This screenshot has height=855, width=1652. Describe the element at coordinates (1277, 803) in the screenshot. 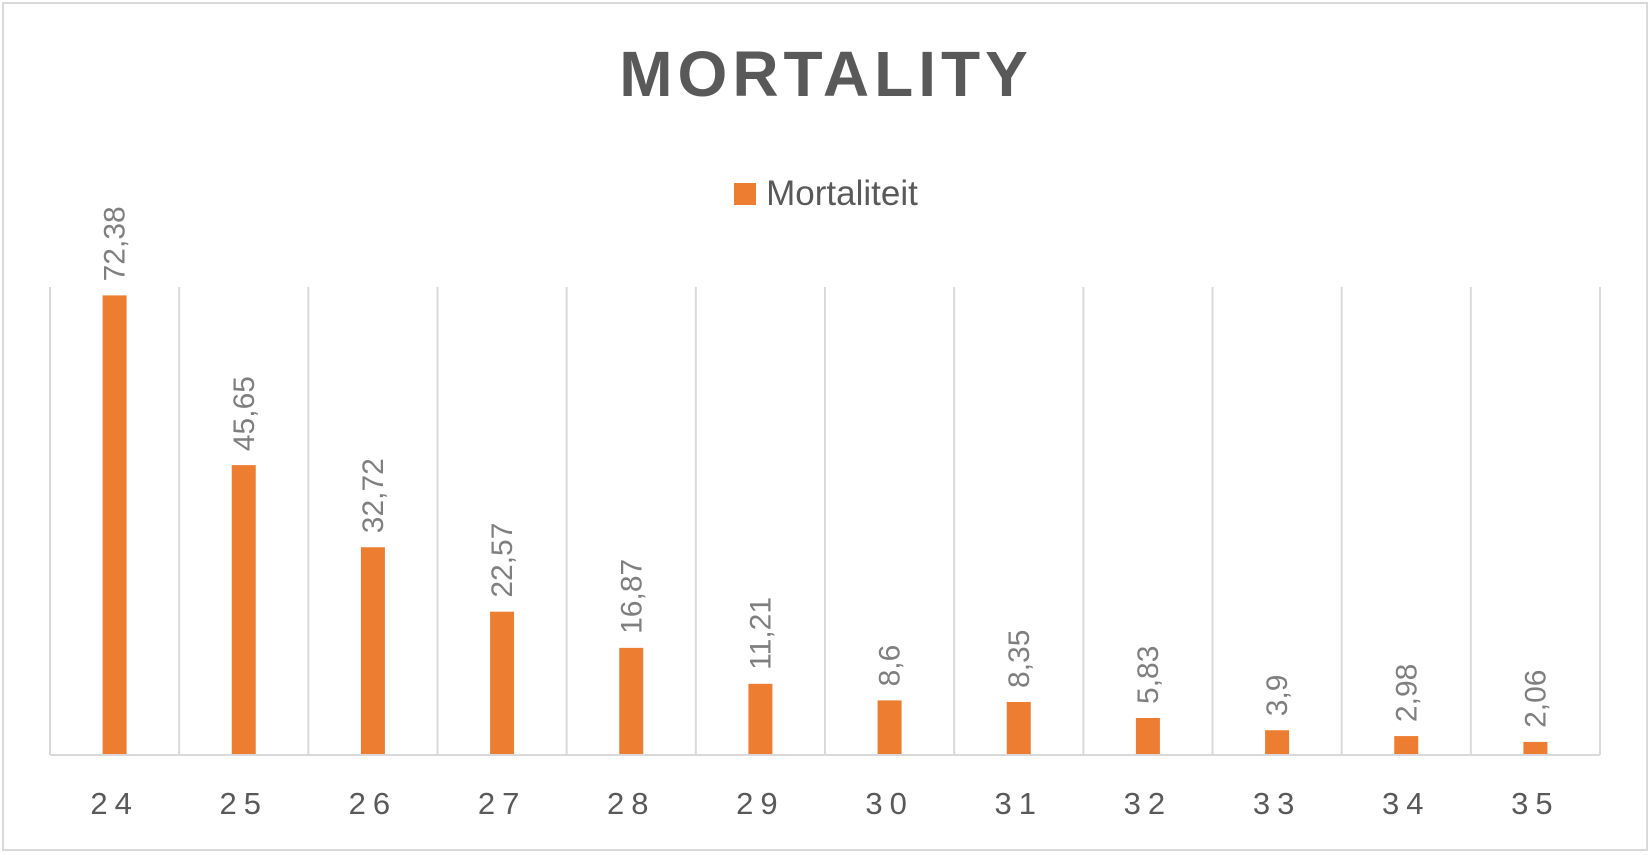

I see `x-tick-label-33: 33` at that location.